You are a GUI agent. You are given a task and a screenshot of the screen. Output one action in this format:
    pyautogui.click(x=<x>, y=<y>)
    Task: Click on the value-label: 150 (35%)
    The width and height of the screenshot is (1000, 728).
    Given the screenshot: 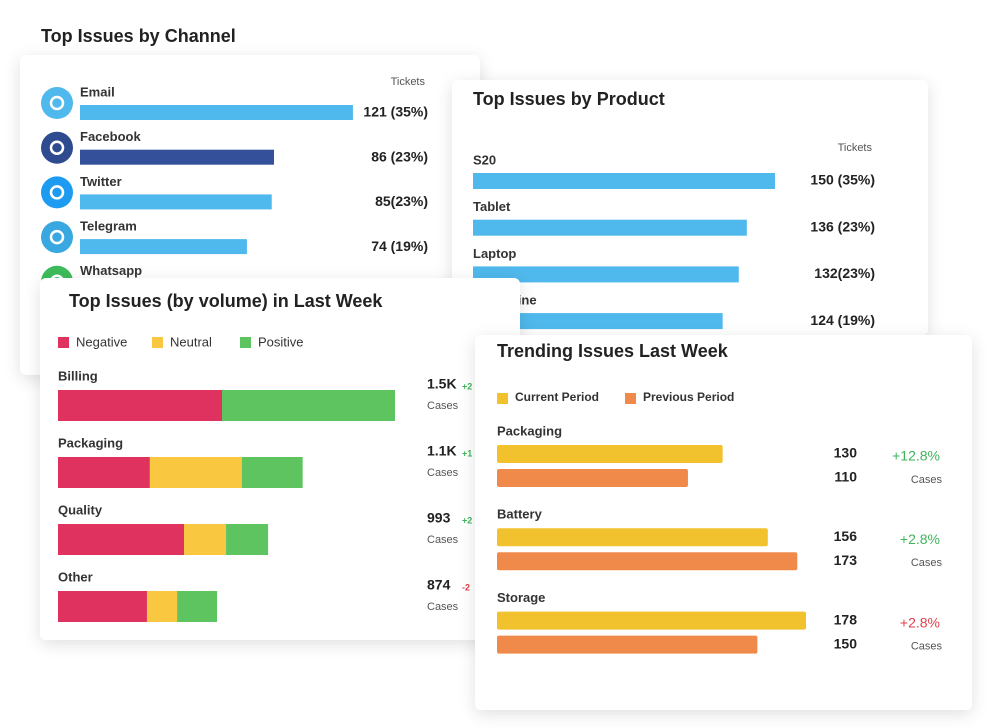 What is the action you would take?
    pyautogui.click(x=842, y=180)
    